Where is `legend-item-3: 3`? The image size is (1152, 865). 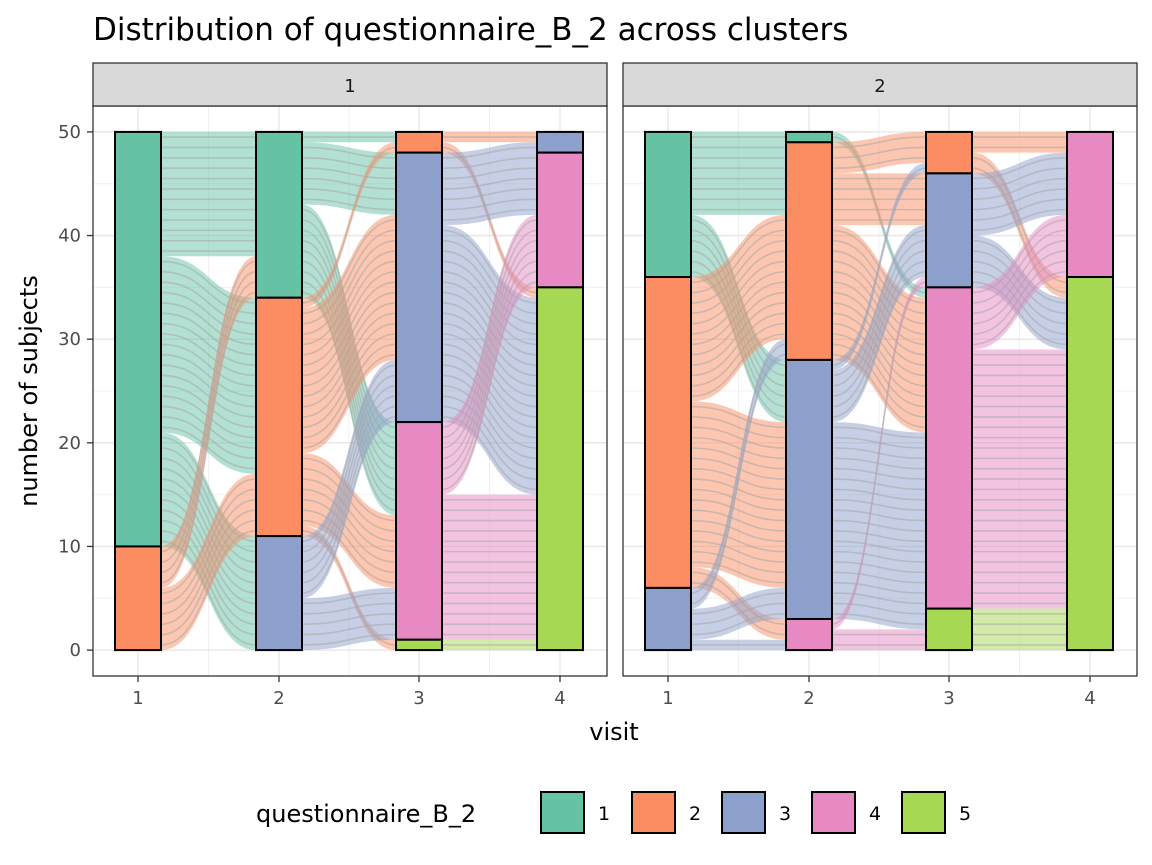 legend-item-3: 3 is located at coordinates (756, 812).